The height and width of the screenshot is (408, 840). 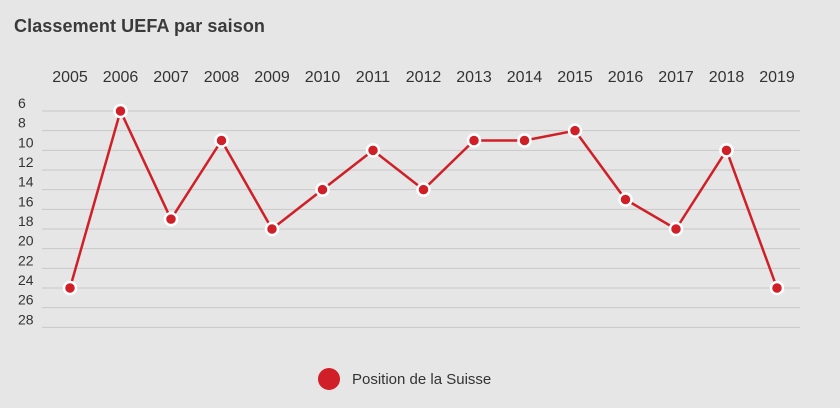 What do you see at coordinates (121, 77) in the screenshot?
I see `x-tick-label: 2006` at bounding box center [121, 77].